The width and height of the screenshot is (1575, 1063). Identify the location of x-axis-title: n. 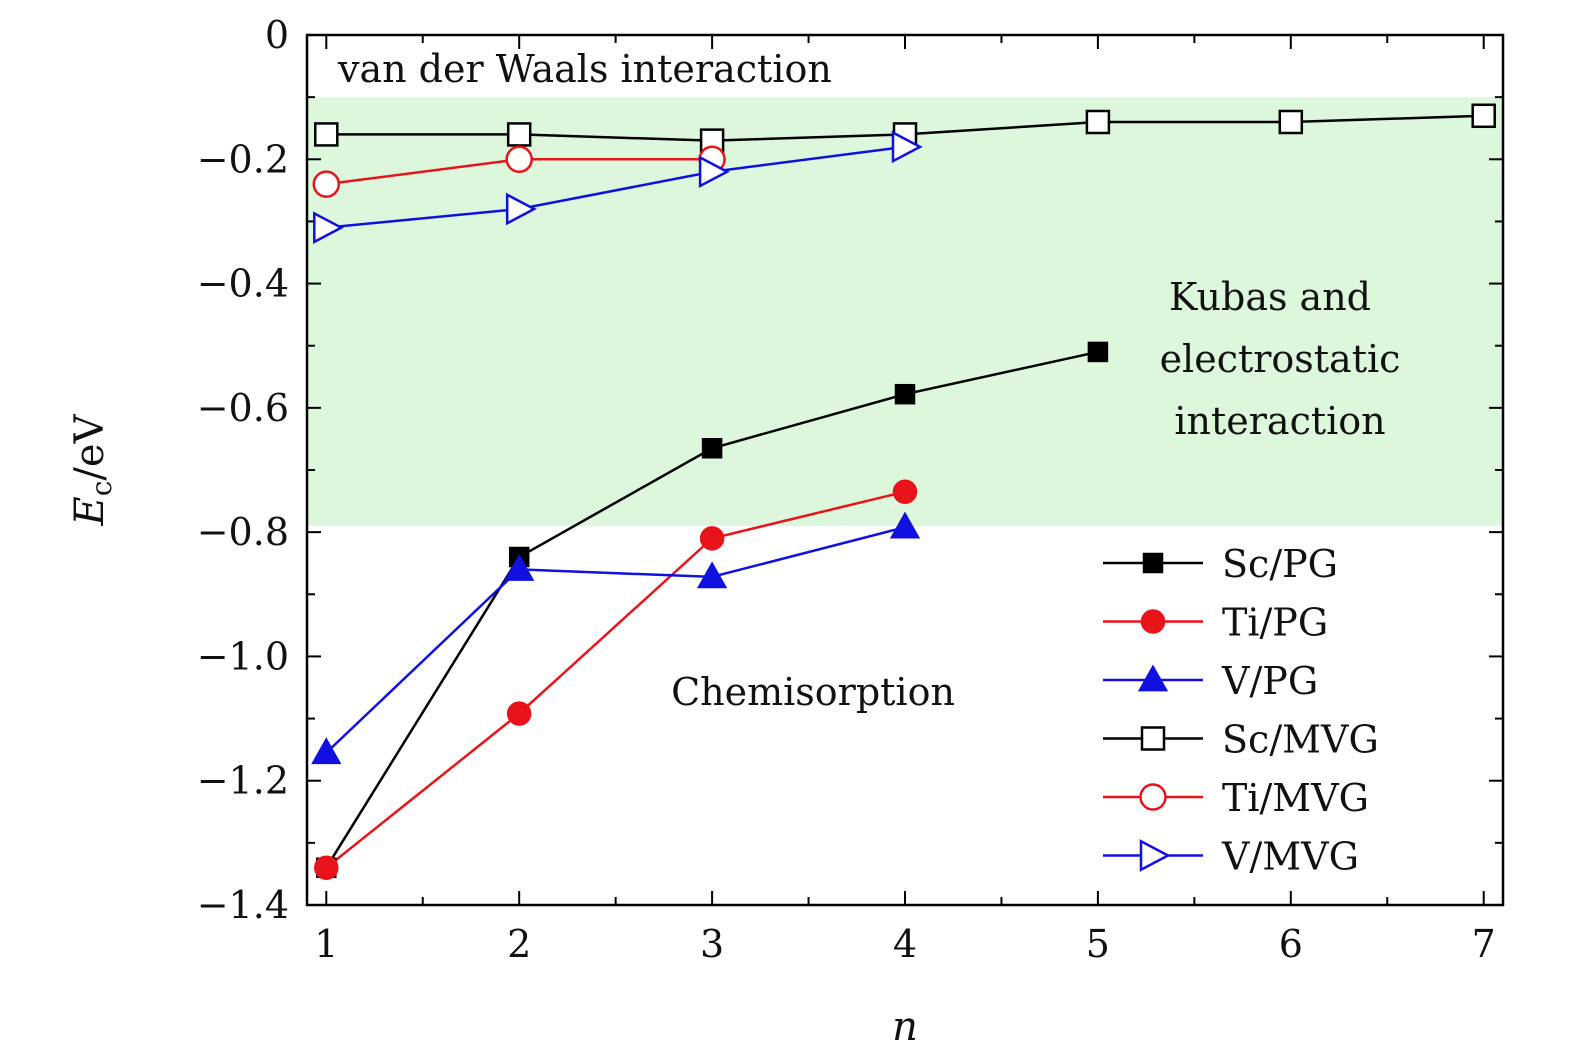
(905, 1027).